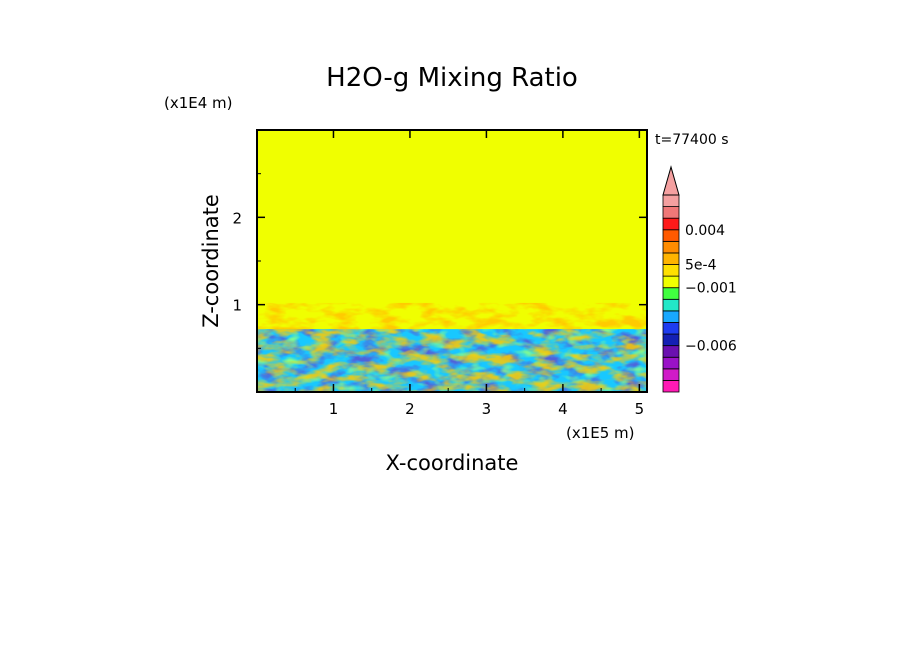 The width and height of the screenshot is (904, 654). What do you see at coordinates (410, 409) in the screenshot?
I see `x-tick-label: 2` at bounding box center [410, 409].